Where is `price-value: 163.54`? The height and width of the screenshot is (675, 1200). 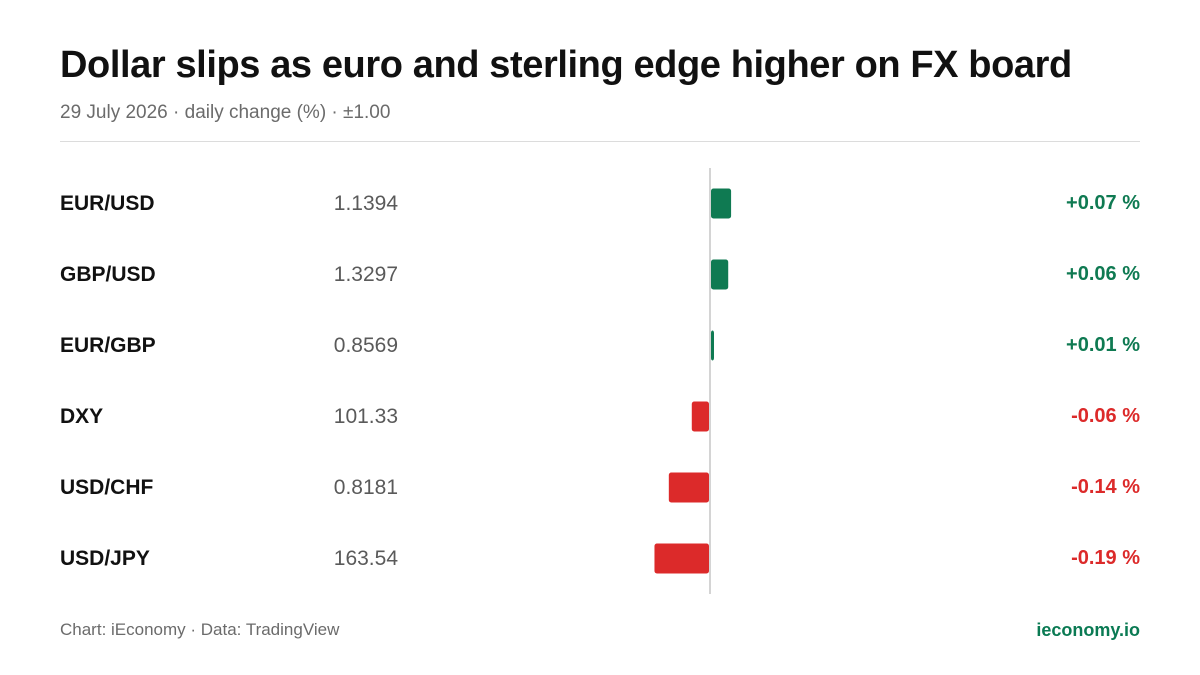 price-value: 163.54 is located at coordinates (365, 558).